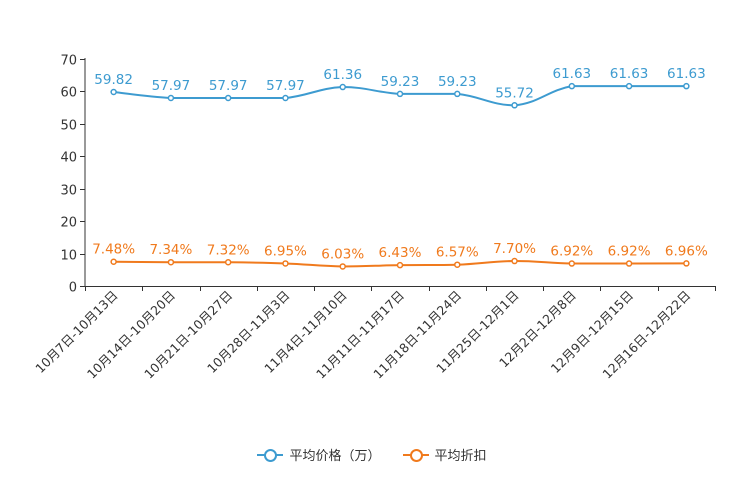  What do you see at coordinates (415, 455) in the screenshot?
I see `legend-discount-marker-icon` at bounding box center [415, 455].